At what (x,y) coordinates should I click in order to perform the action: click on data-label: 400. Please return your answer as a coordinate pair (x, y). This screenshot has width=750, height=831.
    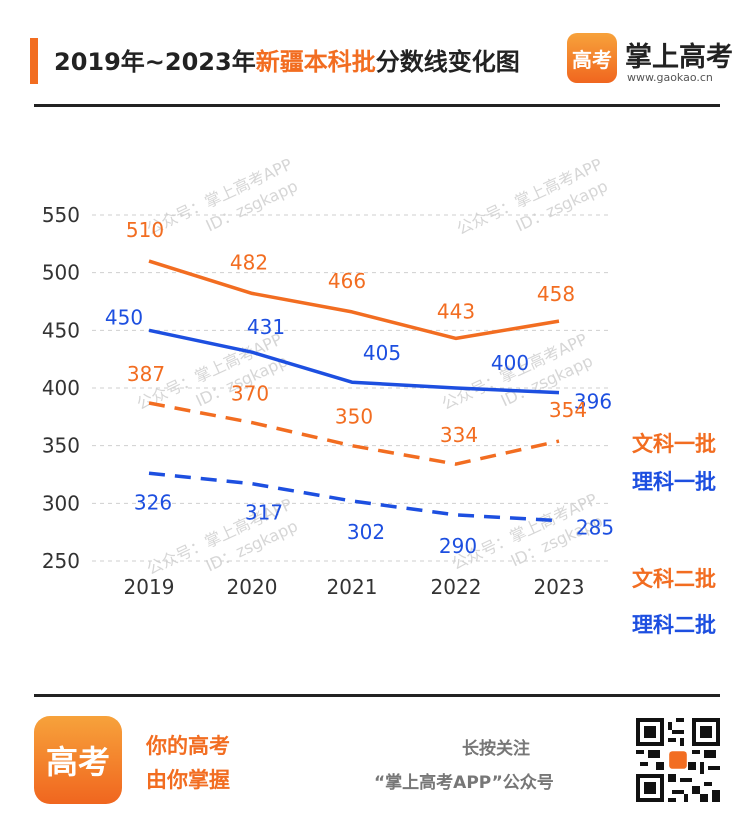
    Looking at the image, I should click on (510, 363).